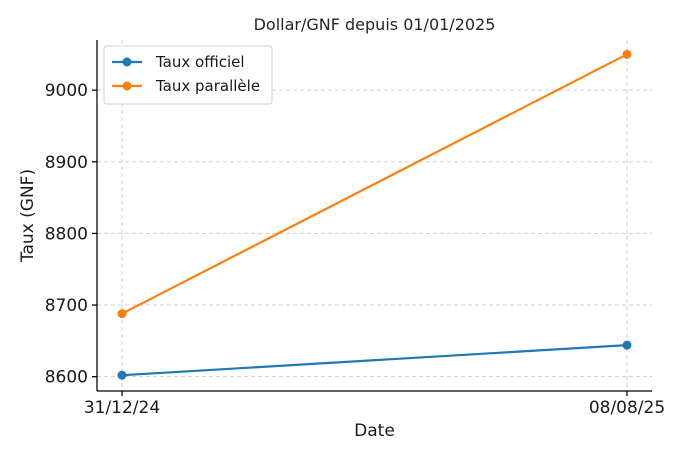 The image size is (688, 458). Describe the element at coordinates (627, 408) in the screenshot. I see `x-tick-label: 08/08/25` at that location.